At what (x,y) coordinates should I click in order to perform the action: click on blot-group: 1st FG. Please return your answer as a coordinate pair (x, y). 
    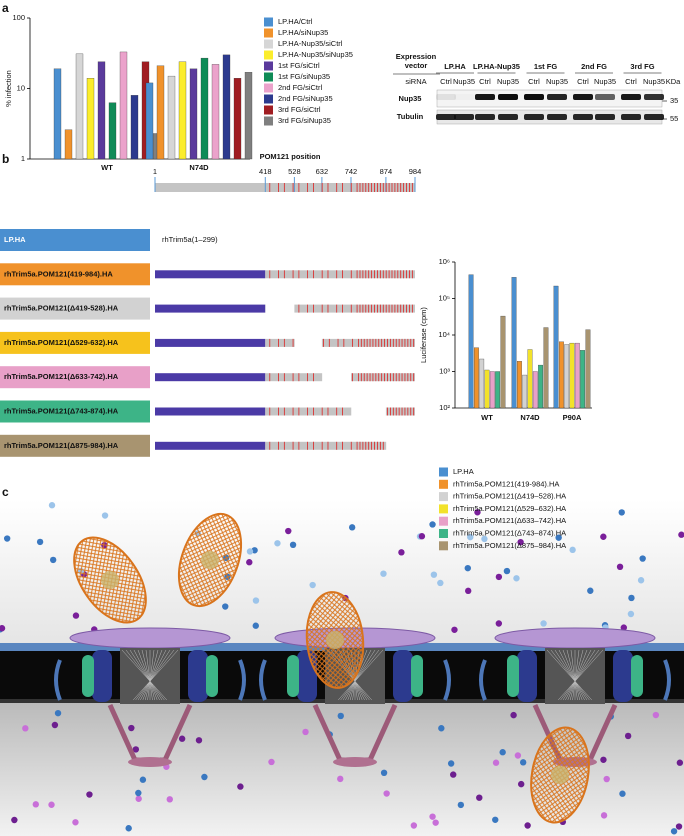
    Looking at the image, I should click on (546, 66).